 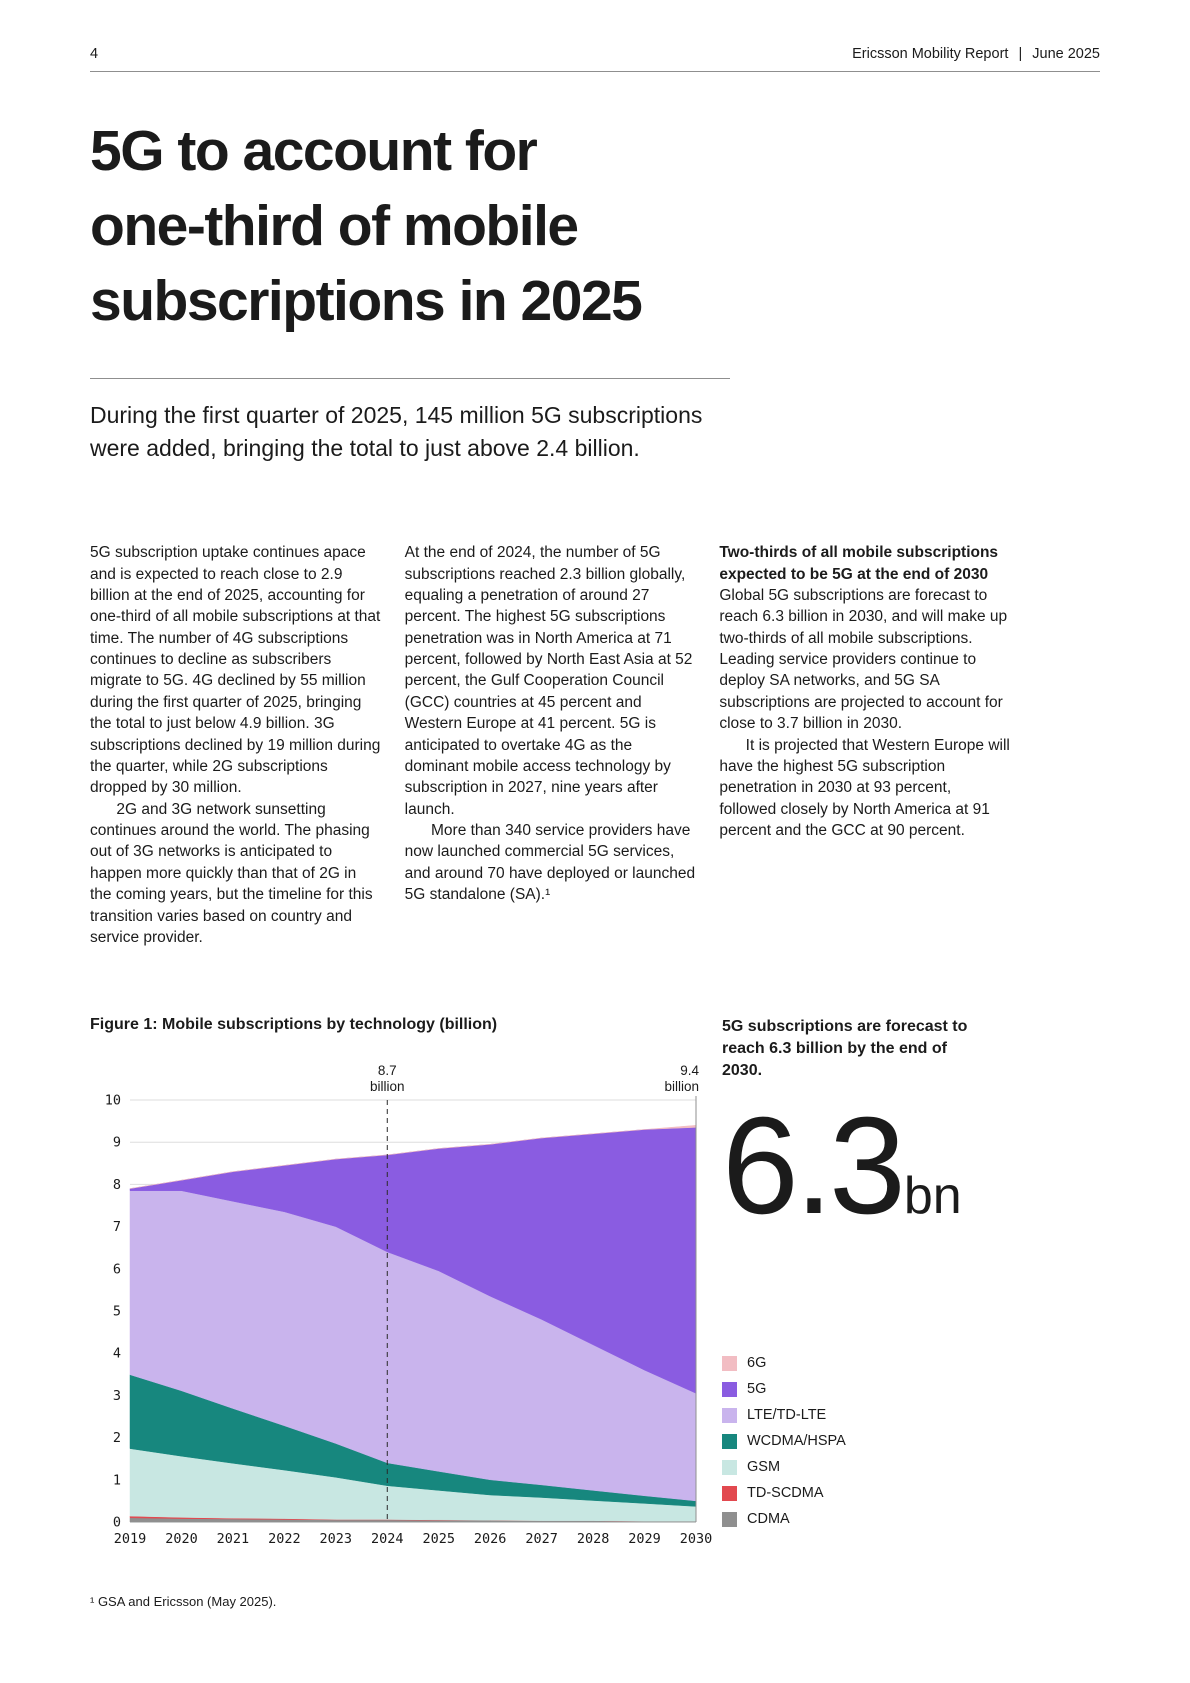 What do you see at coordinates (814, 1166) in the screenshot?
I see `big-number-value: 6.3` at bounding box center [814, 1166].